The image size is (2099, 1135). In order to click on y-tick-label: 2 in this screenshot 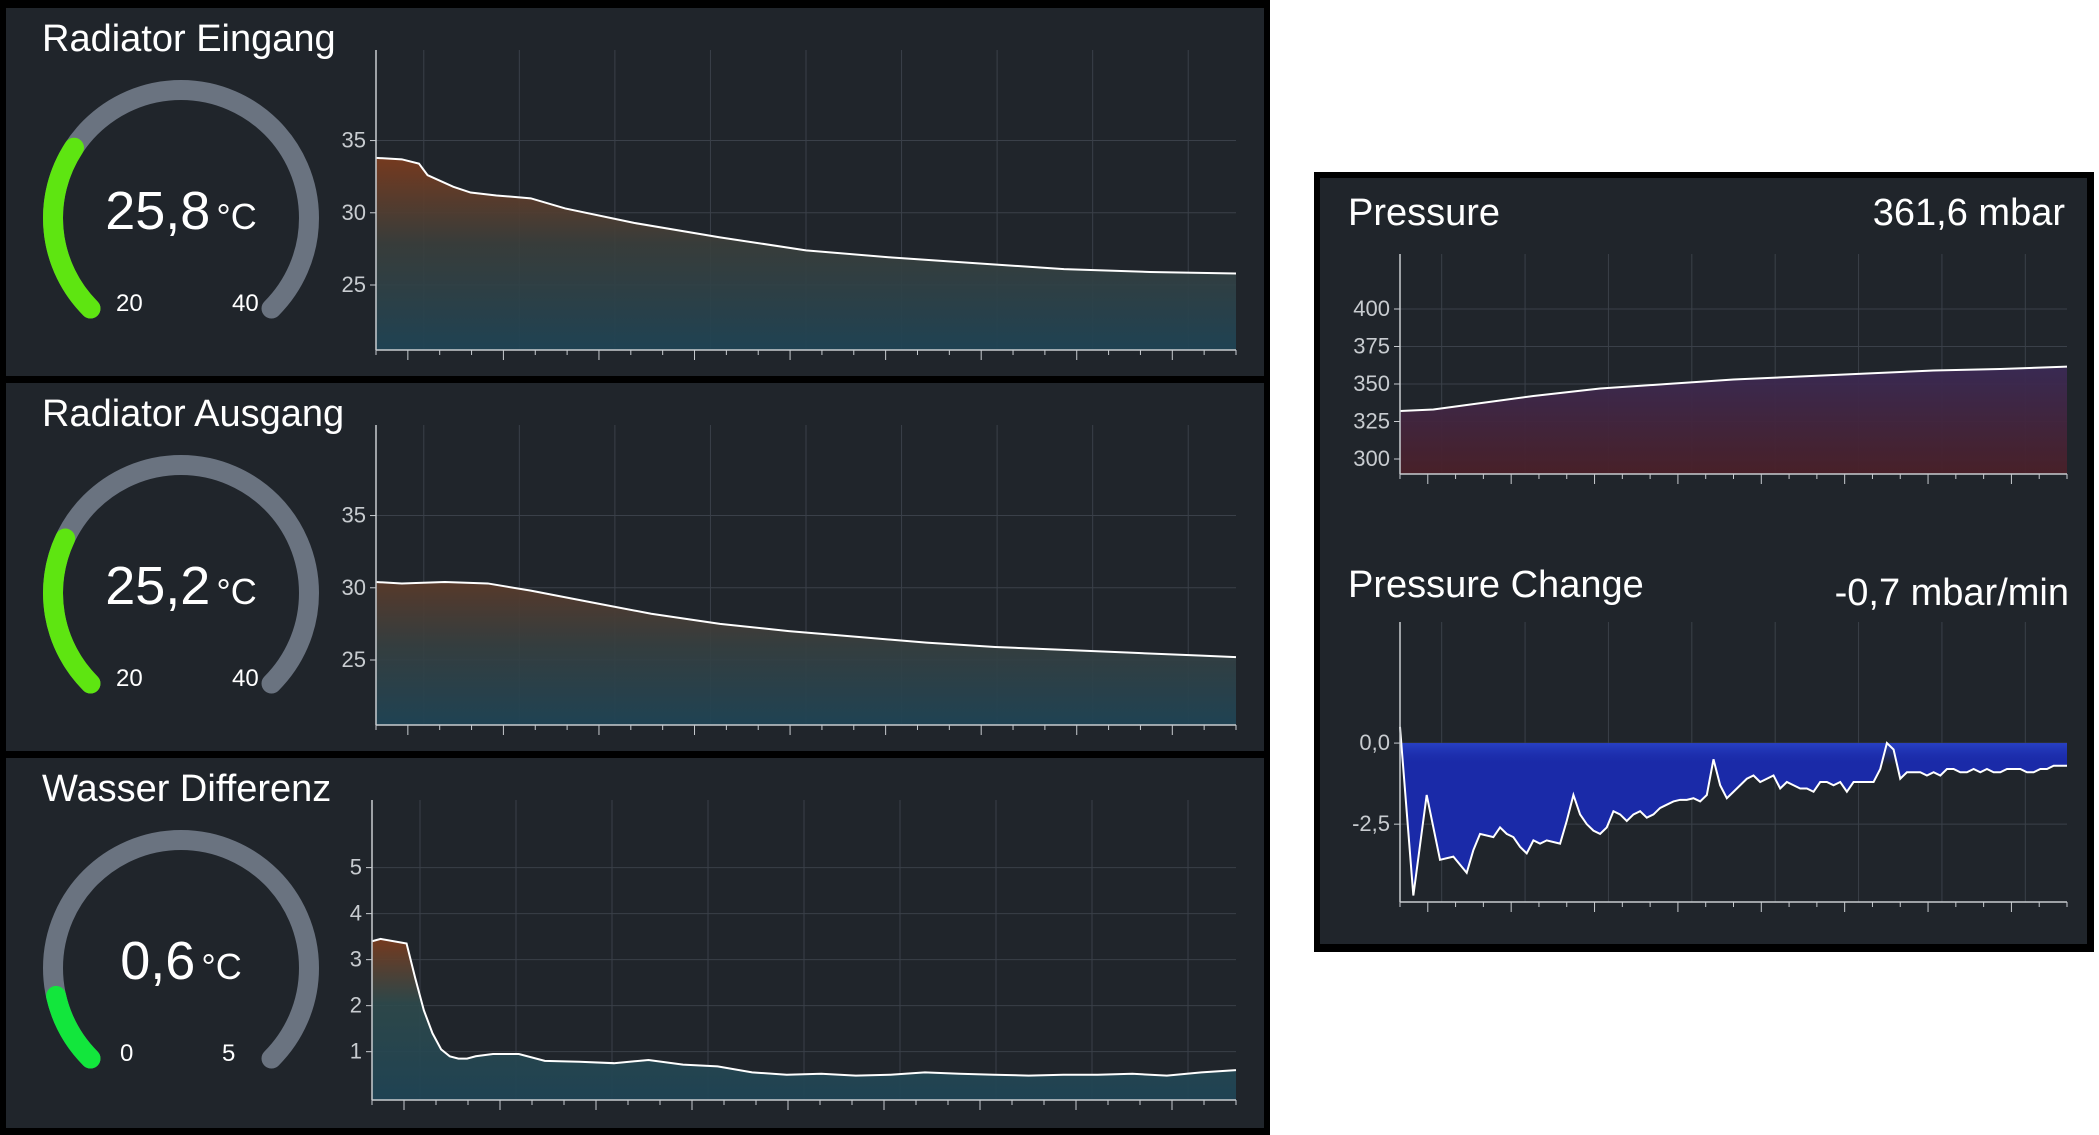, I will do `click(356, 1005)`.